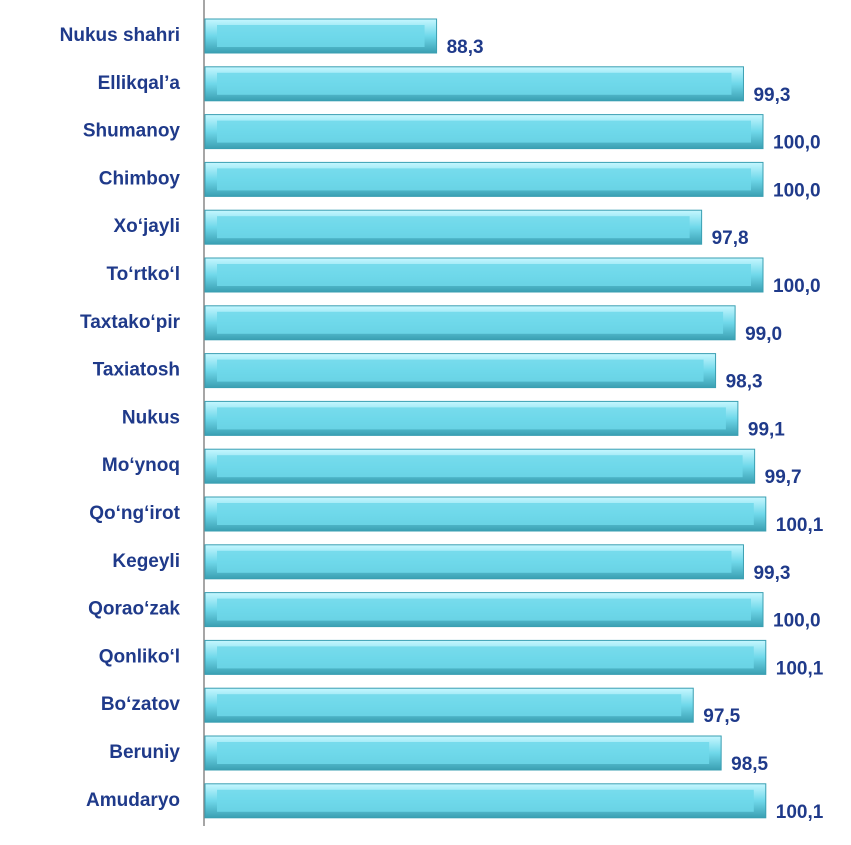  Describe the element at coordinates (130, 322) in the screenshot. I see `category-label: Taxtako‘pir` at that location.